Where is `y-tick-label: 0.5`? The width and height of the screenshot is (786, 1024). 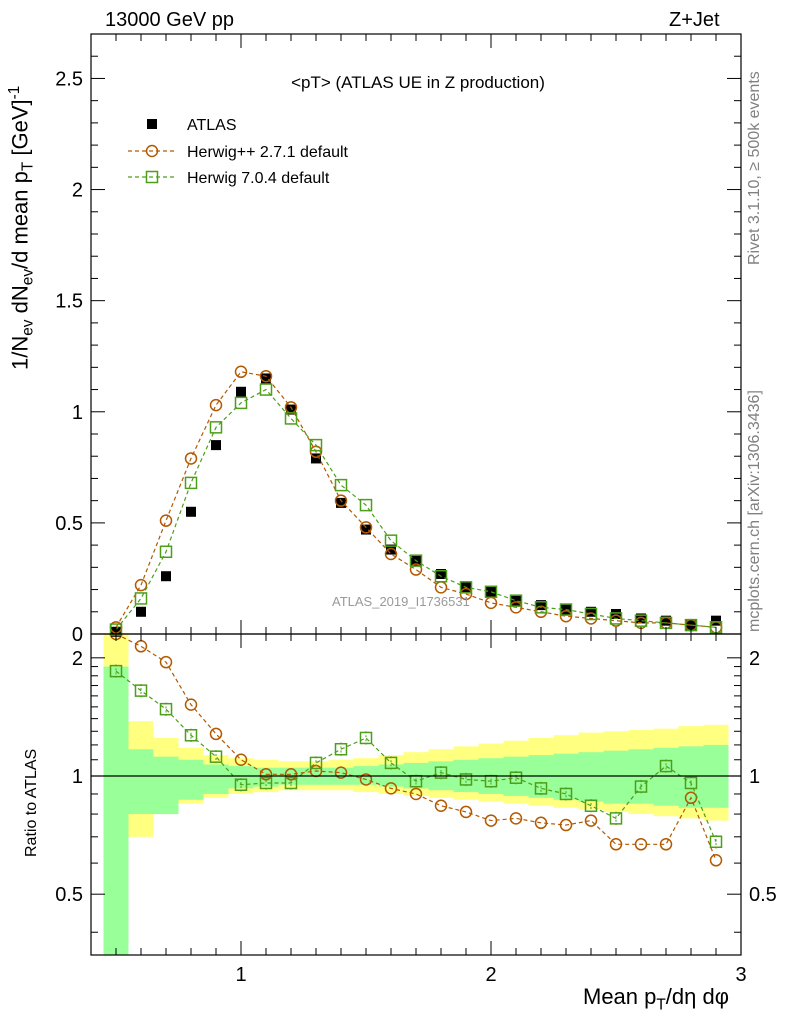
y-tick-label: 0.5 is located at coordinates (69, 524).